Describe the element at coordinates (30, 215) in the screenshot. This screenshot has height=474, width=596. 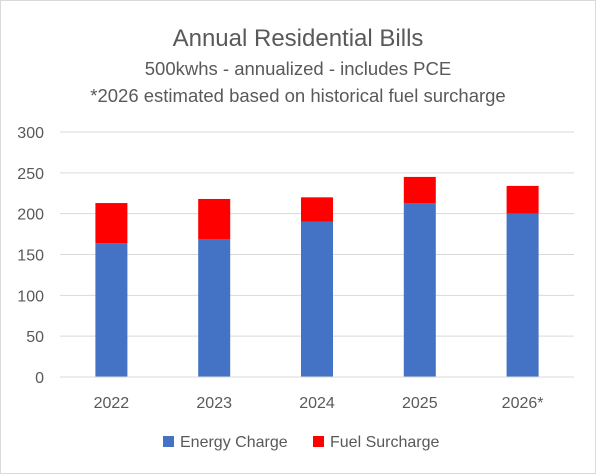
I see `y-tick-label: 200` at that location.